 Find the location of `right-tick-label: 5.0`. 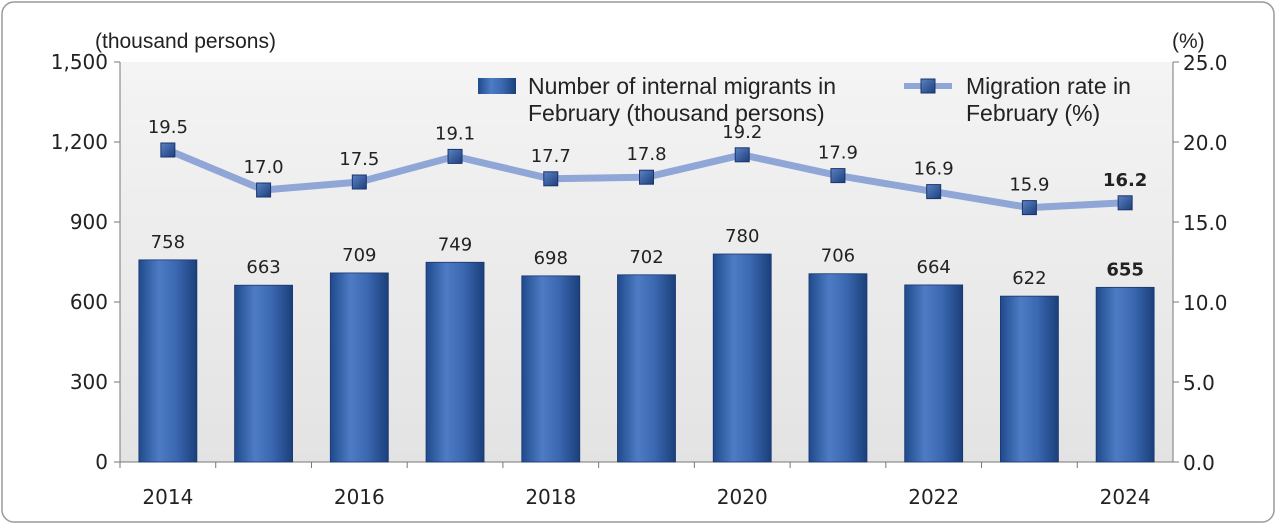

right-tick-label: 5.0 is located at coordinates (1199, 383).